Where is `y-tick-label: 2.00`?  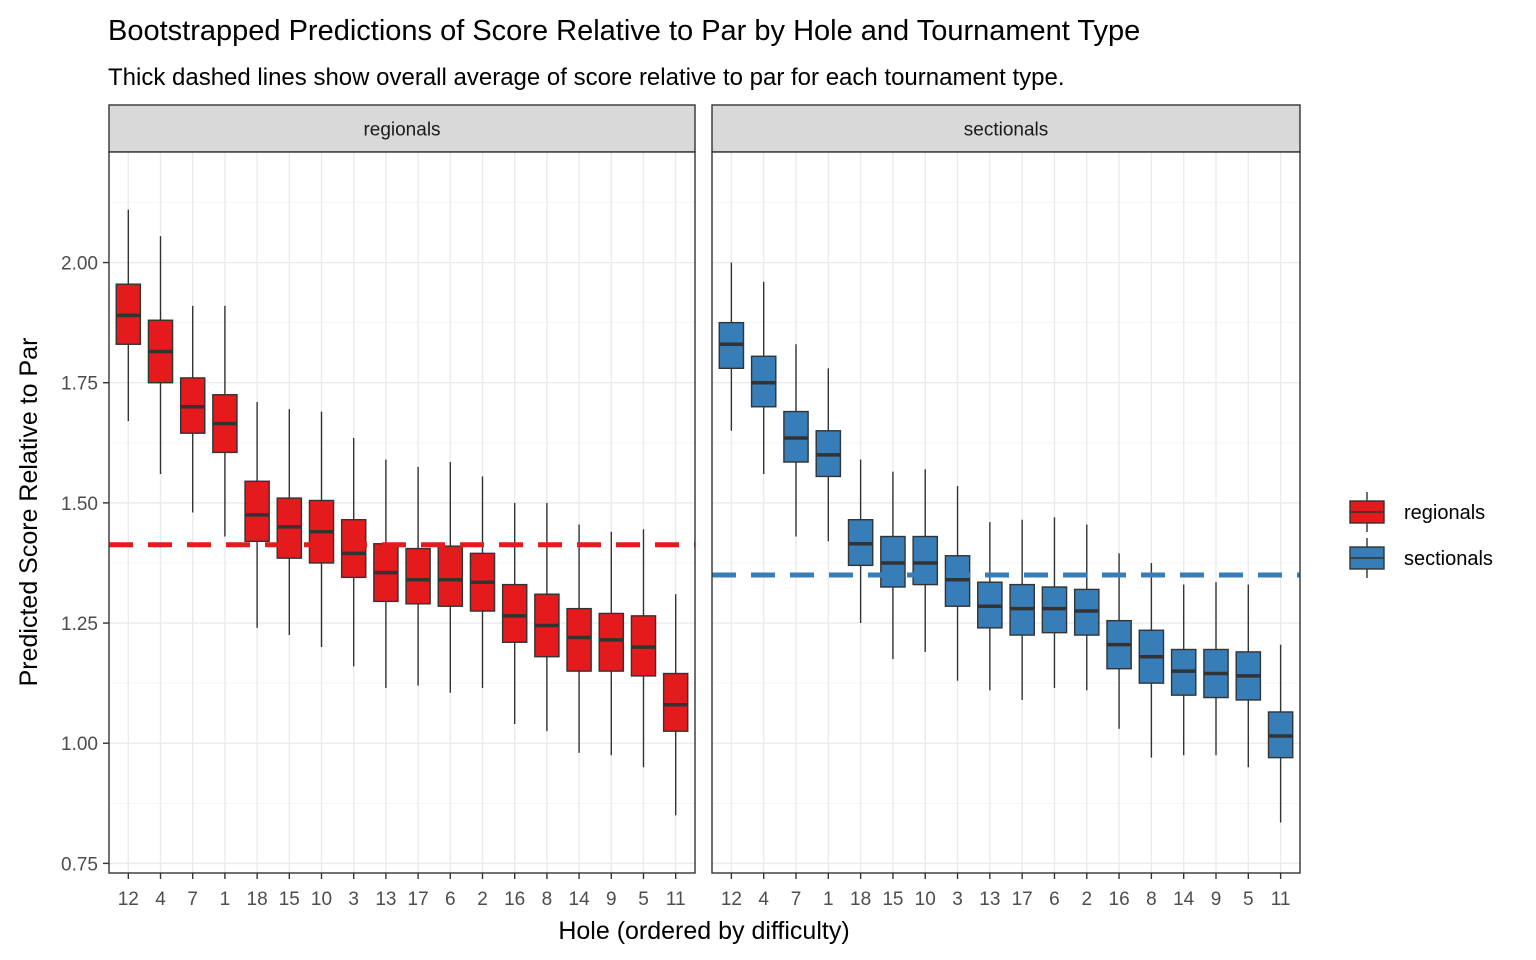 y-tick-label: 2.00 is located at coordinates (79, 264).